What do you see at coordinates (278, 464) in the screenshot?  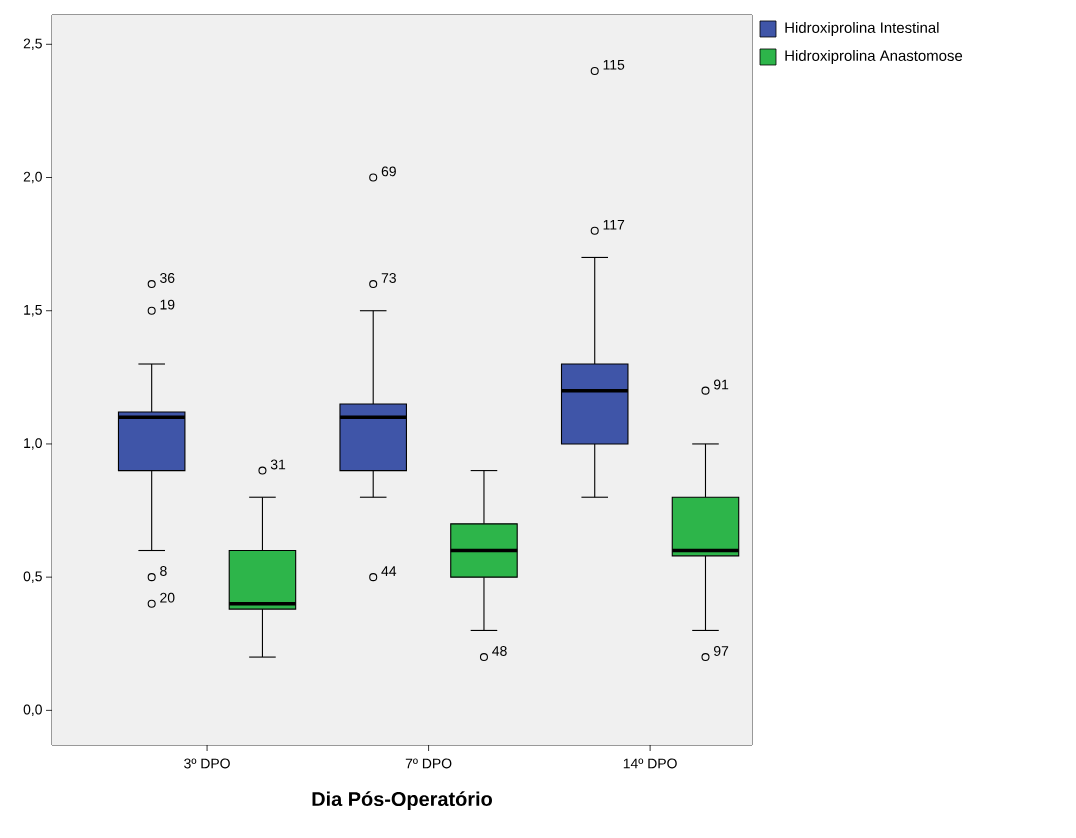 I see `annotation: 31` at bounding box center [278, 464].